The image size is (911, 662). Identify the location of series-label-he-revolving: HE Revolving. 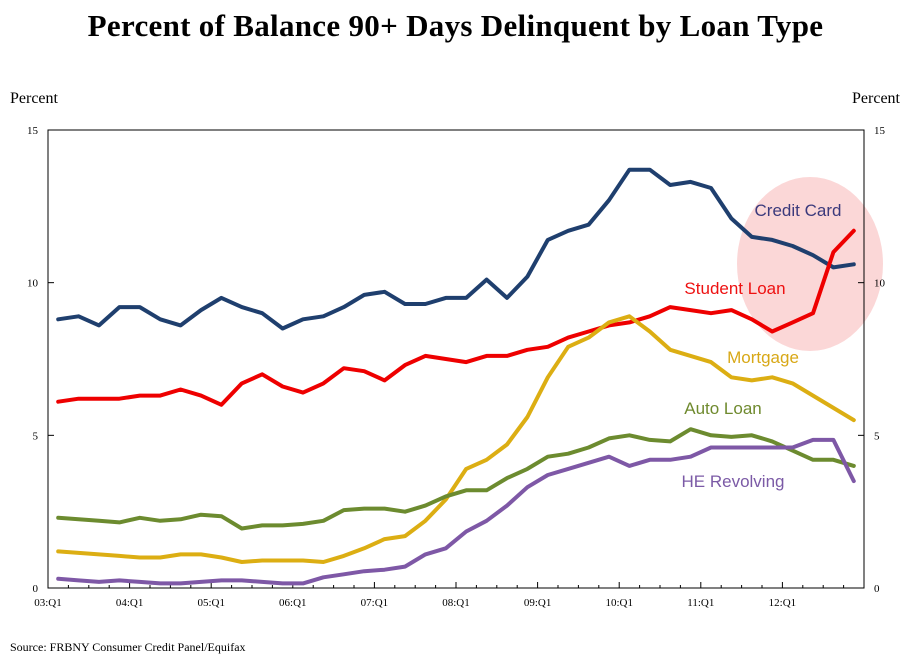
(733, 481).